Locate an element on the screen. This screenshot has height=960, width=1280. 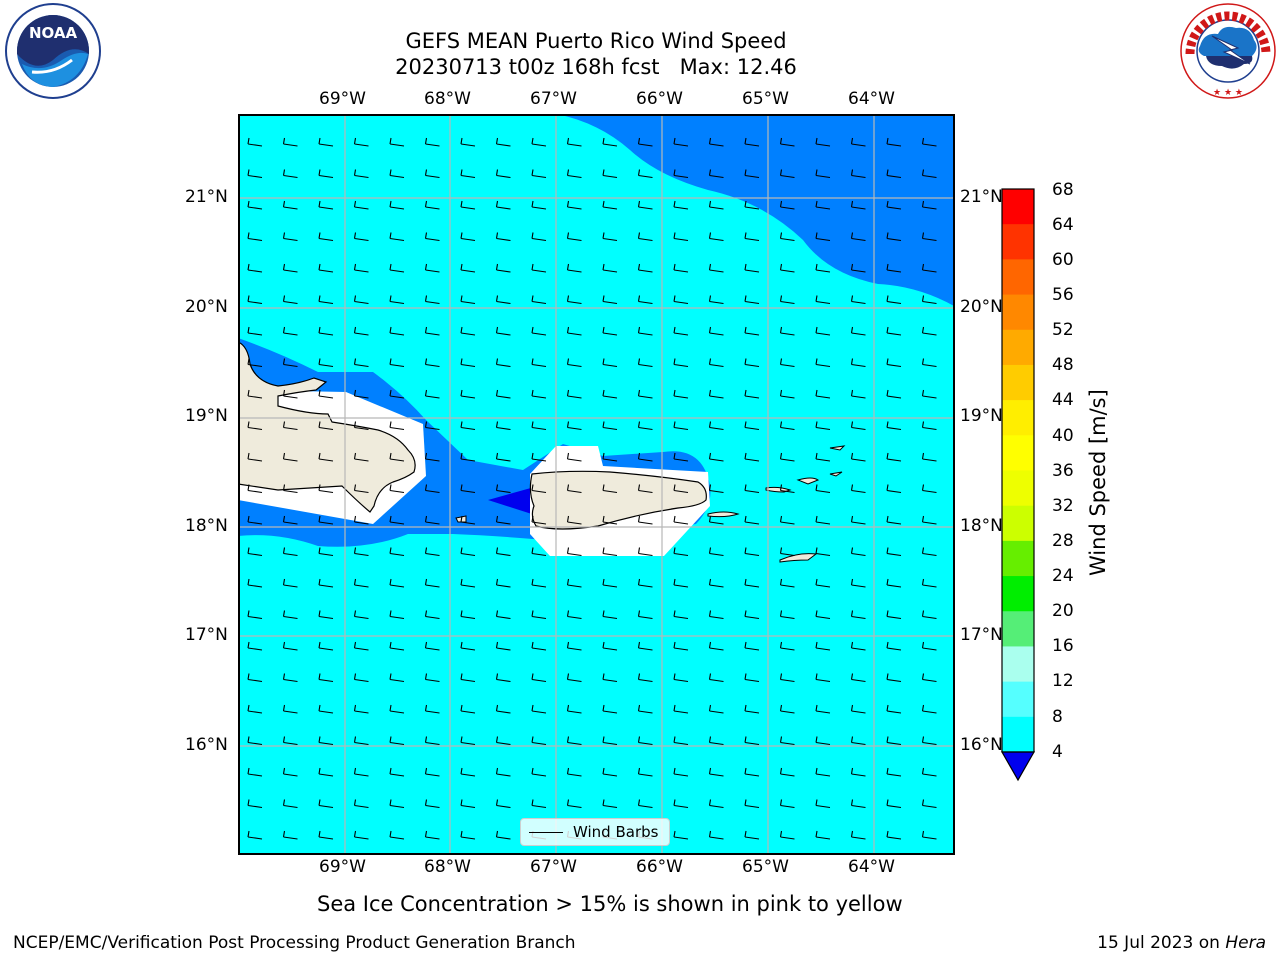
colorbar-tick: 52 is located at coordinates (1063, 330).